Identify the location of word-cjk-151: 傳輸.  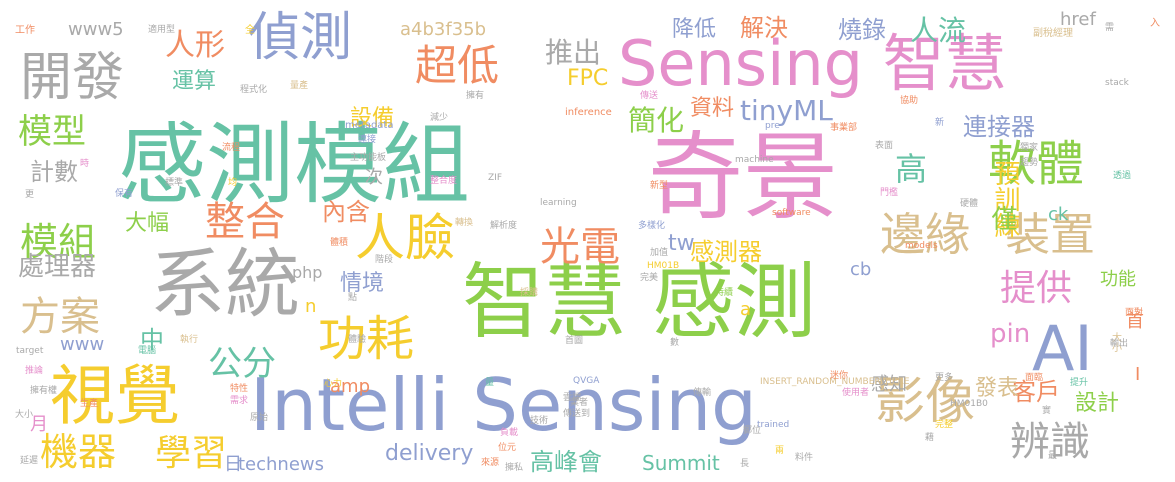
(702, 392).